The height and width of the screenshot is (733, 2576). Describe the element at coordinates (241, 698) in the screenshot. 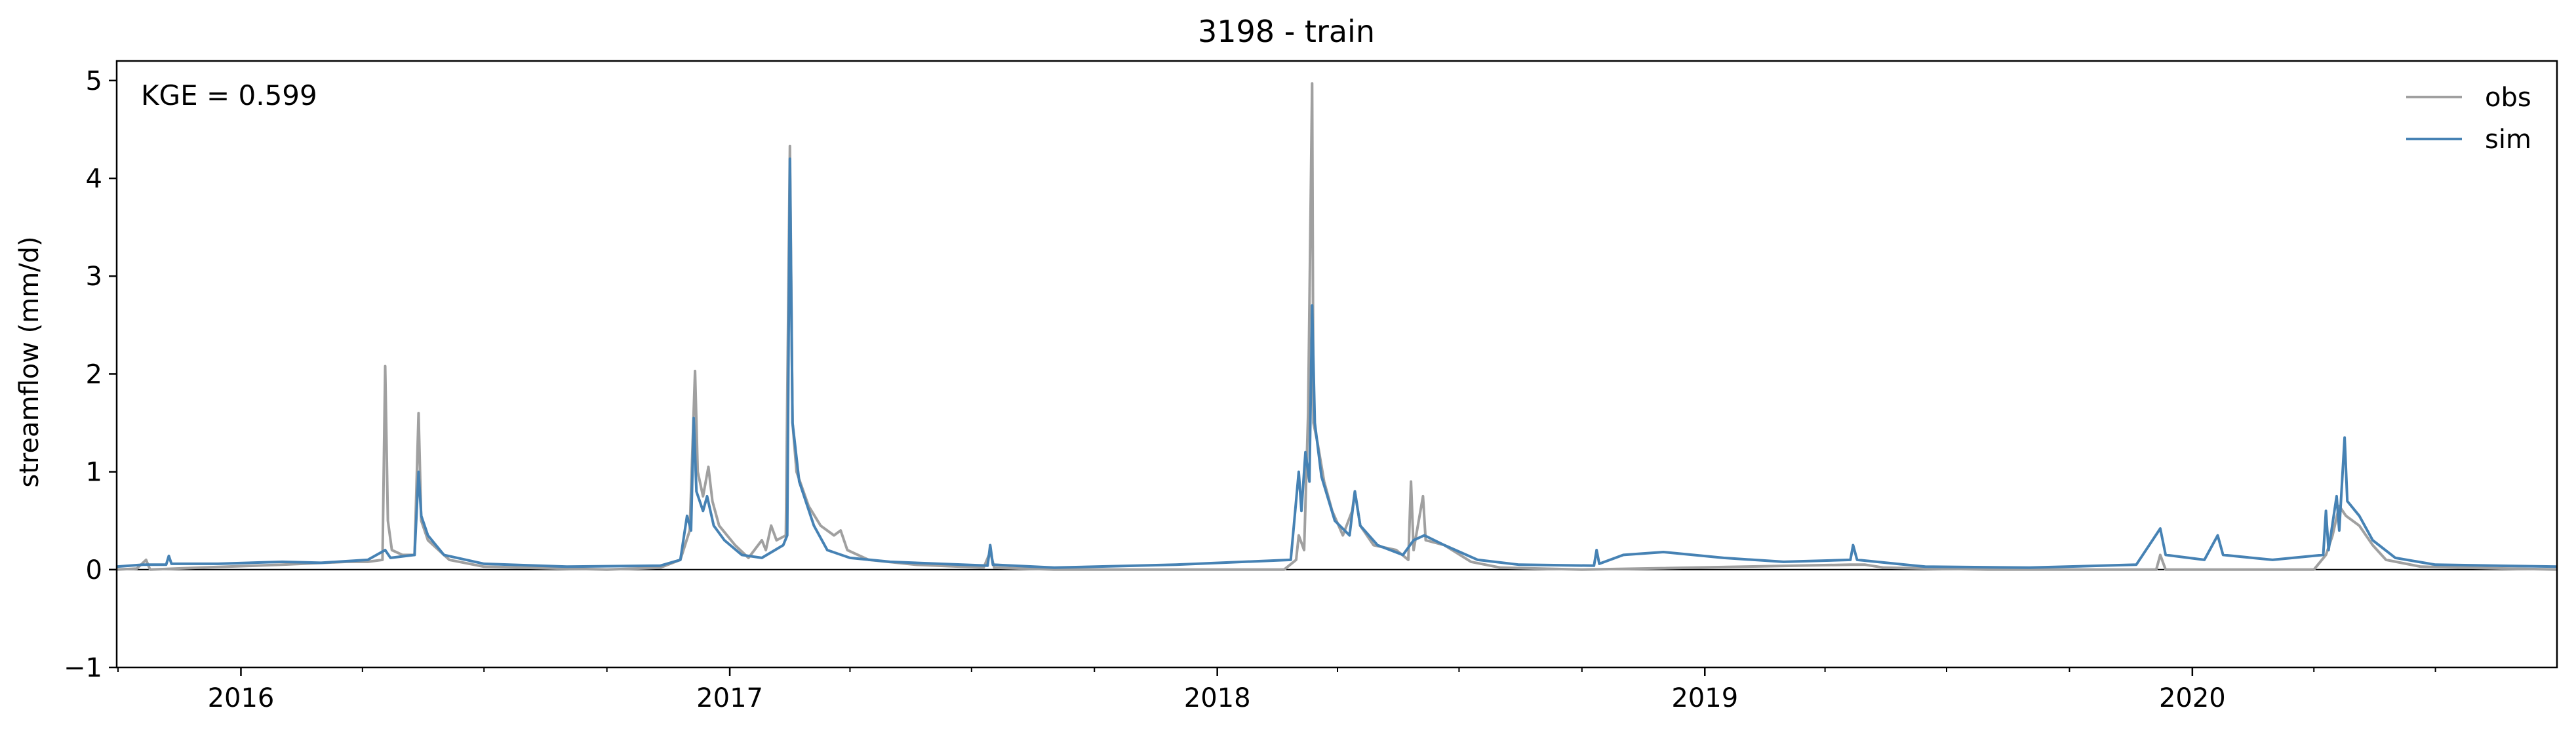

I see `x-tick-label: 2016` at that location.